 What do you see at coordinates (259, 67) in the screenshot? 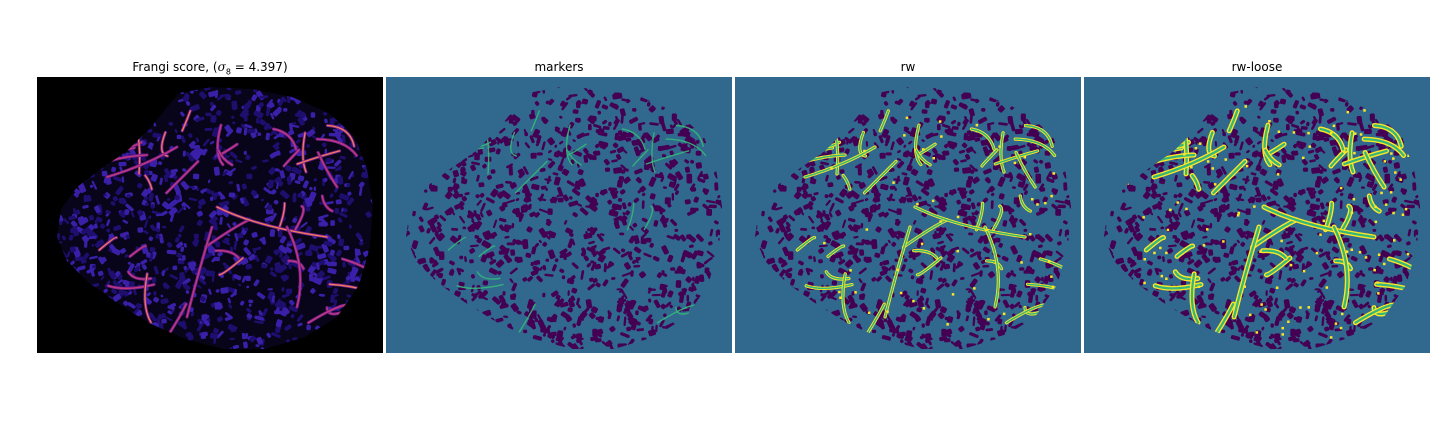
I see `title-suffix: = 4.397)` at bounding box center [259, 67].